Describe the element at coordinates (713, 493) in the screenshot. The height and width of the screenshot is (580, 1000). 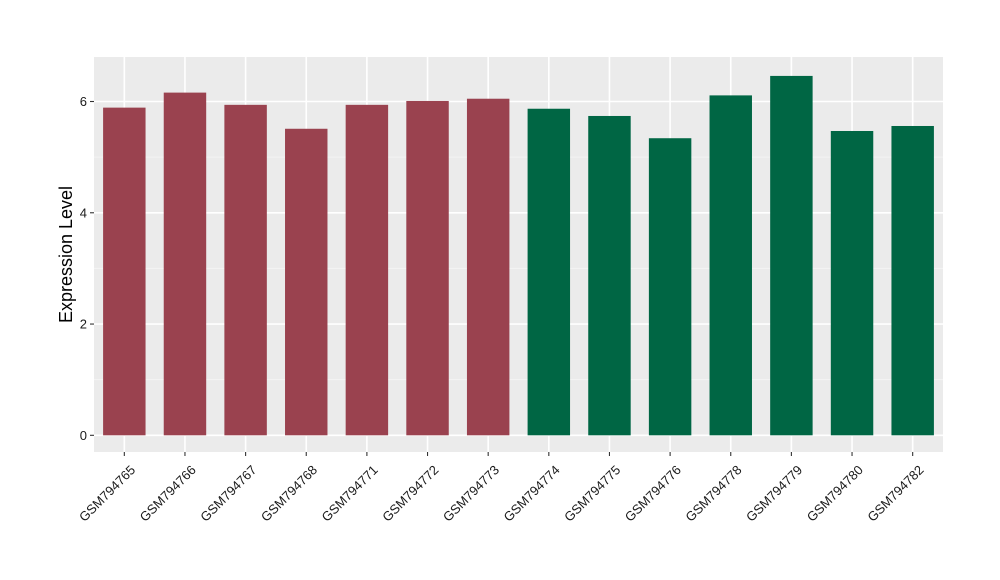
I see `x-tick-label: GSM794778` at that location.